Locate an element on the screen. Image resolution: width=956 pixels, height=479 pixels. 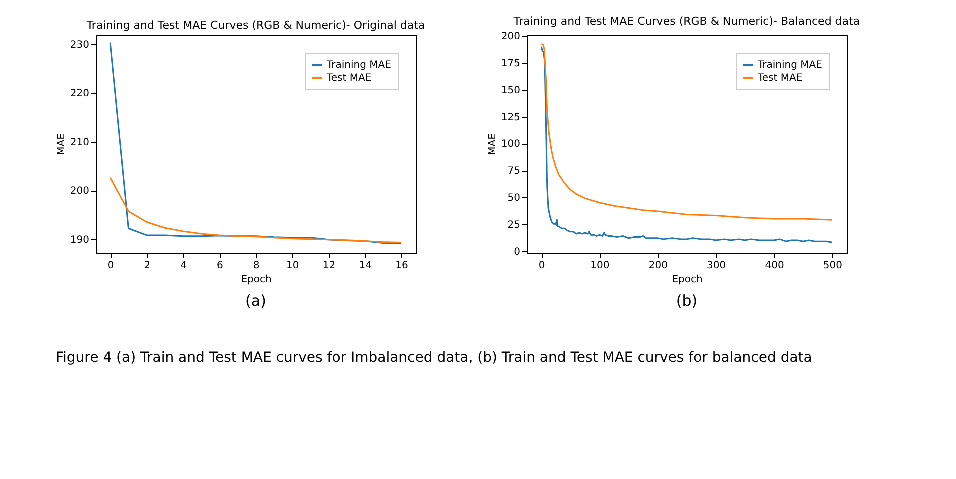
x-tick-label: 14 is located at coordinates (365, 266).